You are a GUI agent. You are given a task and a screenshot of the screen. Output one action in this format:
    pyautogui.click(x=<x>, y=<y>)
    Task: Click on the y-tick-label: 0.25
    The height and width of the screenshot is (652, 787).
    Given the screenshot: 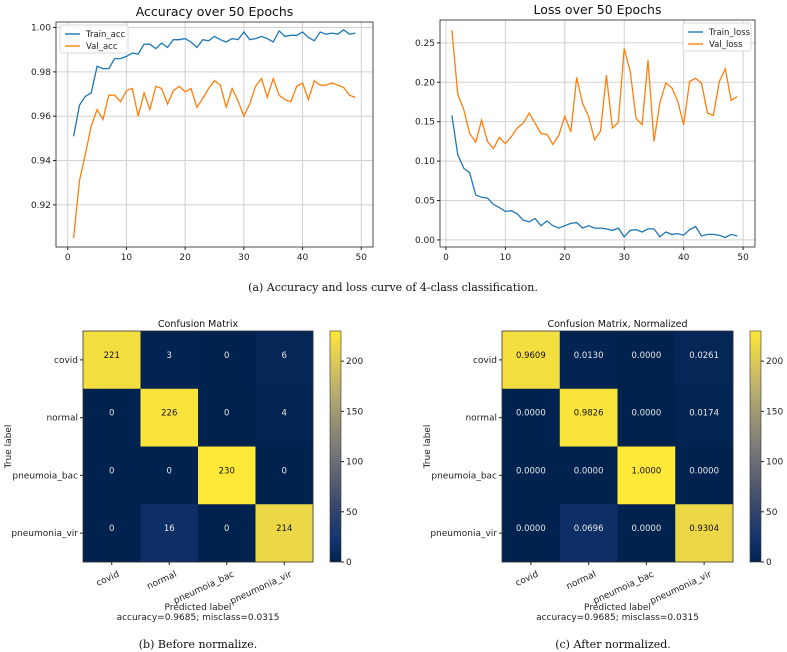 What is the action you would take?
    pyautogui.click(x=425, y=44)
    